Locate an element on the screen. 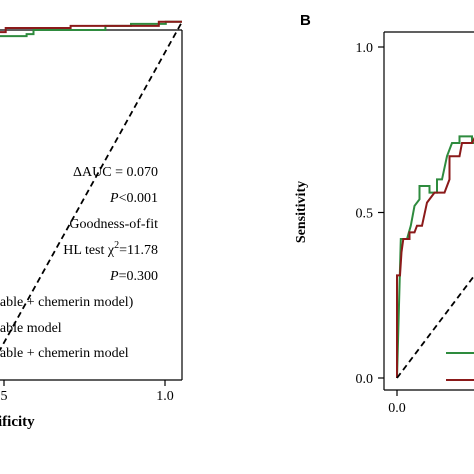 Image resolution: width=474 pixels, height=474 pixels. panel-b-label: B is located at coordinates (305, 20).